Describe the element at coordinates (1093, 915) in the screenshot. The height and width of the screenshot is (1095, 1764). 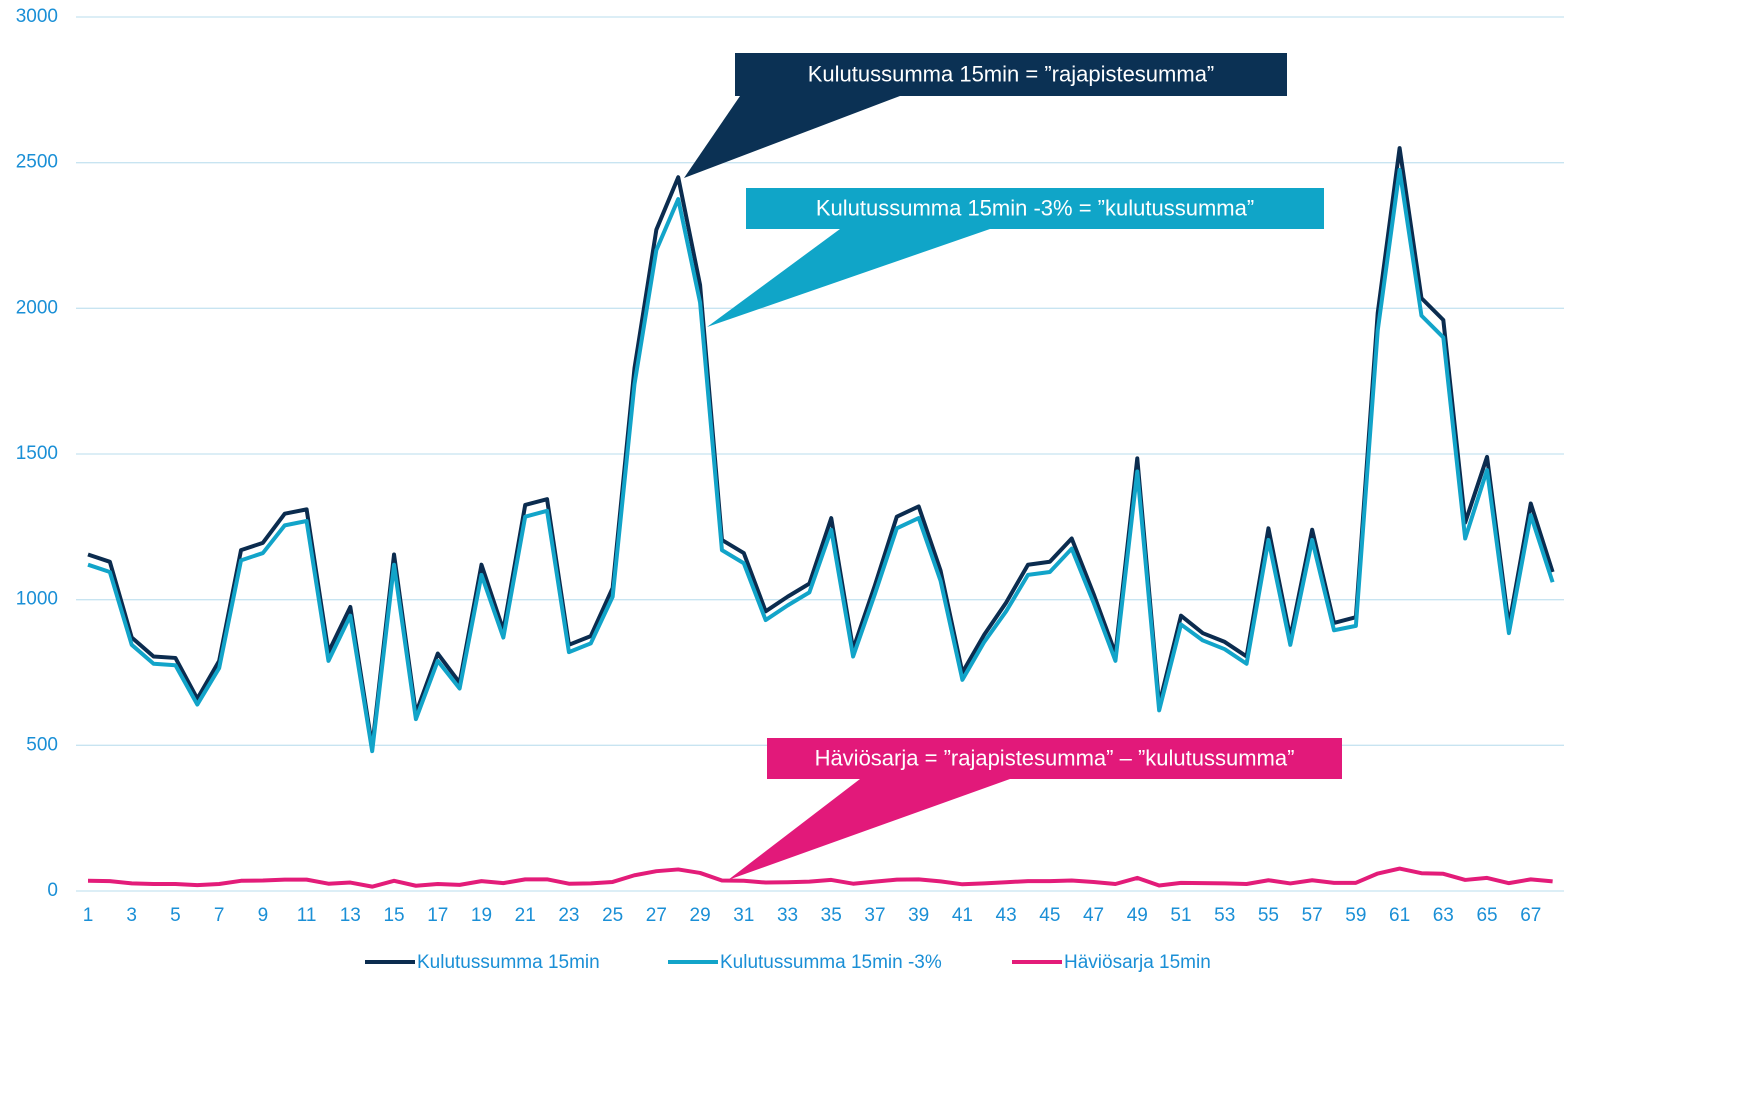
I see `x-tick-label: 47` at that location.